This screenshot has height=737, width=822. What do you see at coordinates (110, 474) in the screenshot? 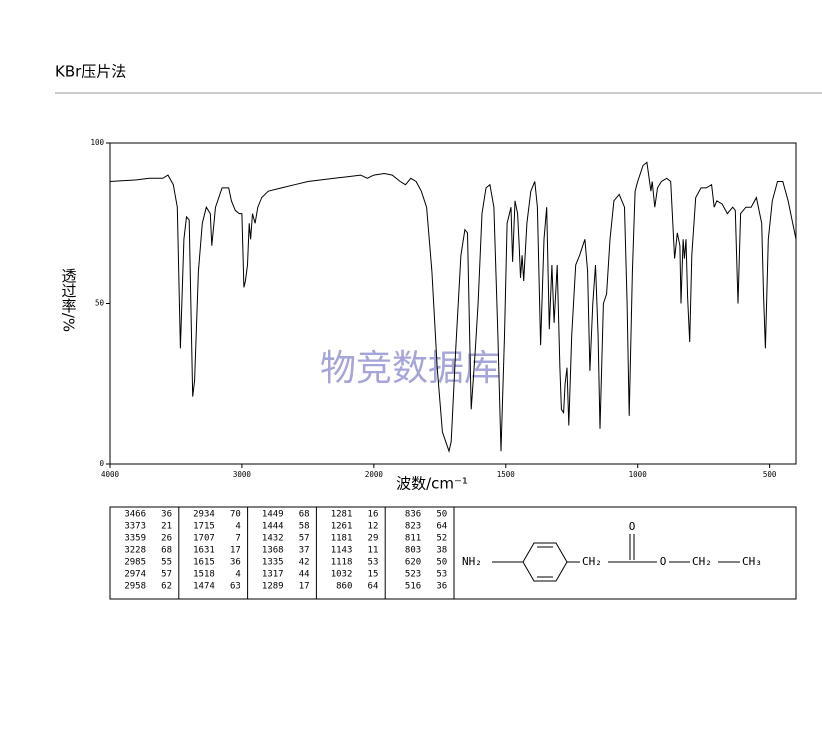
I see `x-tick-label: 4000` at bounding box center [110, 474].